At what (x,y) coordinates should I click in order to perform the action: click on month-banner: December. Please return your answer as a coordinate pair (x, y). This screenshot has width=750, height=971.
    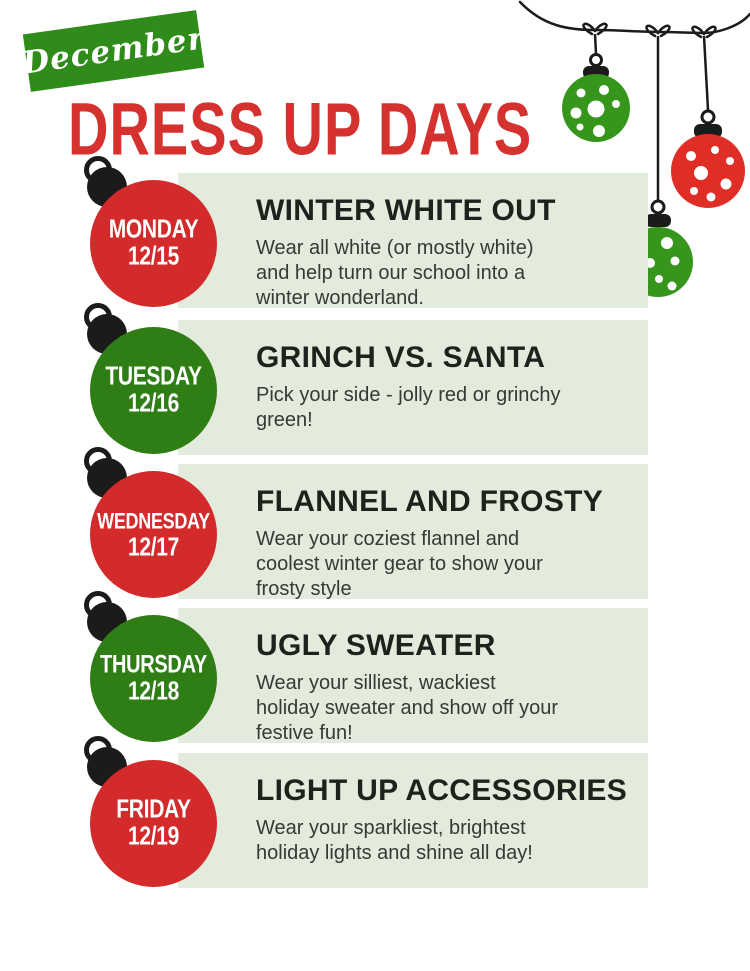
    Looking at the image, I should click on (113, 51).